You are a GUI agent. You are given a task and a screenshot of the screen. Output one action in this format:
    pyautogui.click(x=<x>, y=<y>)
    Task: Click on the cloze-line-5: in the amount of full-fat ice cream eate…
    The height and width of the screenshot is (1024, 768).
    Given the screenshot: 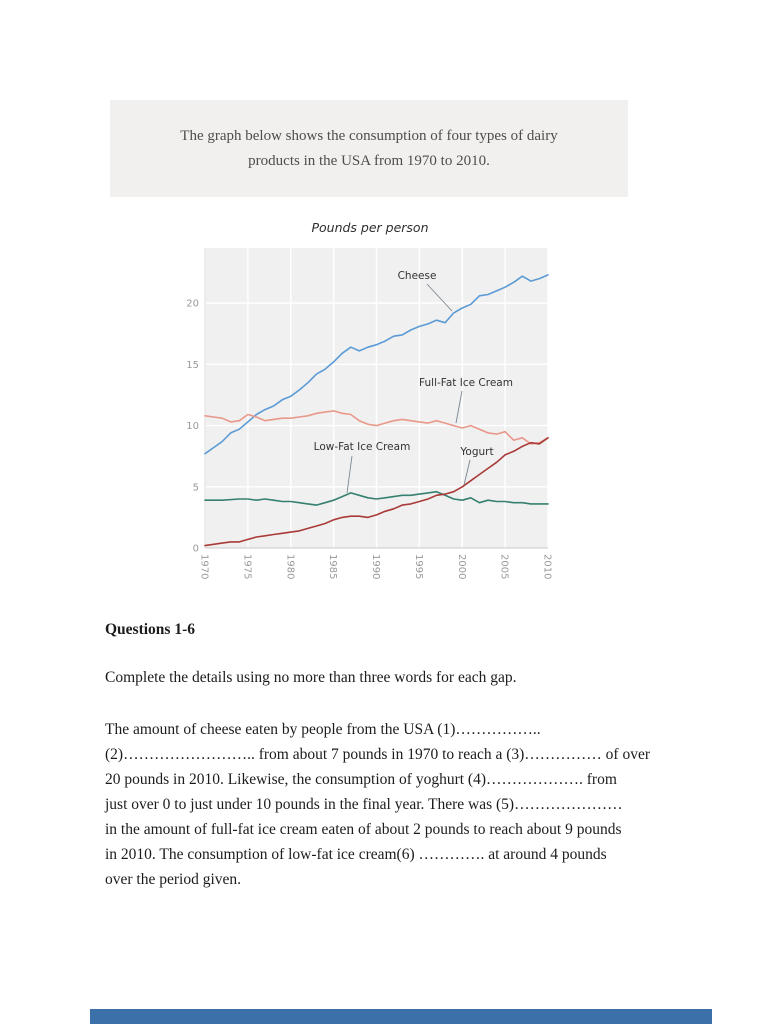 What is the action you would take?
    pyautogui.click(x=363, y=829)
    